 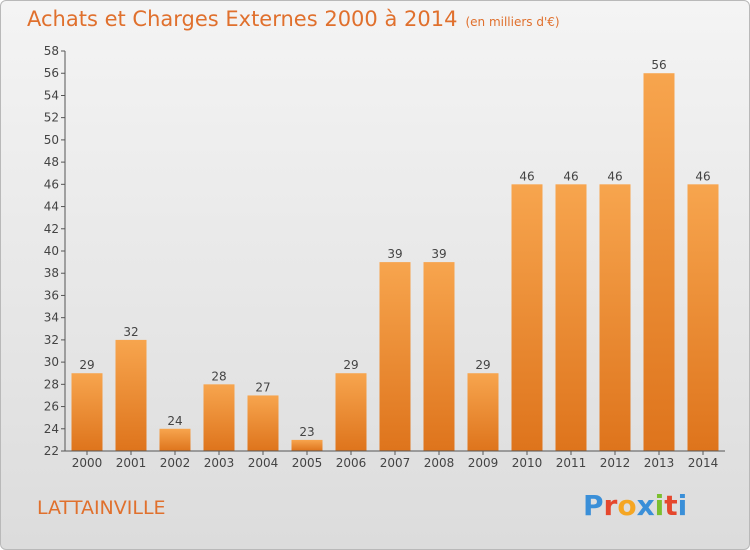 I want to click on x-tick-label: 2014, so click(x=703, y=463).